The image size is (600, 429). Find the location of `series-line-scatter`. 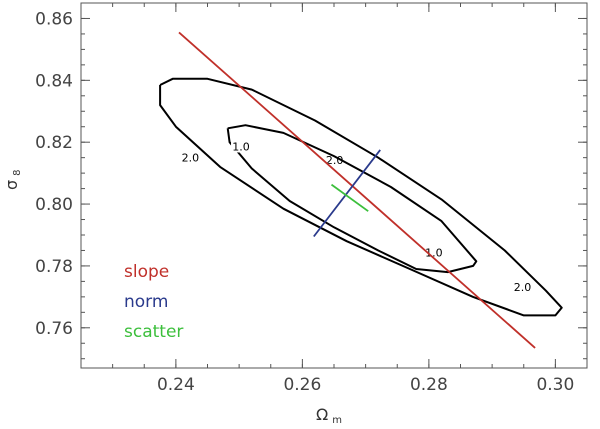

series-line-scatter is located at coordinates (349, 197).